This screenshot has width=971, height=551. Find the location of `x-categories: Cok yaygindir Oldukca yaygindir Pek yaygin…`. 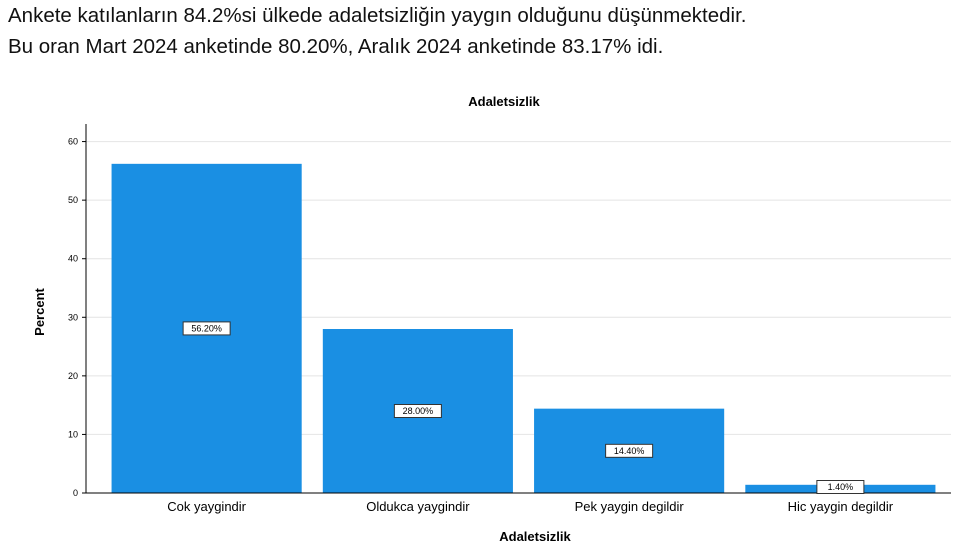

x-categories: Cok yaygindir Oldukca yaygindir Pek yaygin… is located at coordinates (530, 506).